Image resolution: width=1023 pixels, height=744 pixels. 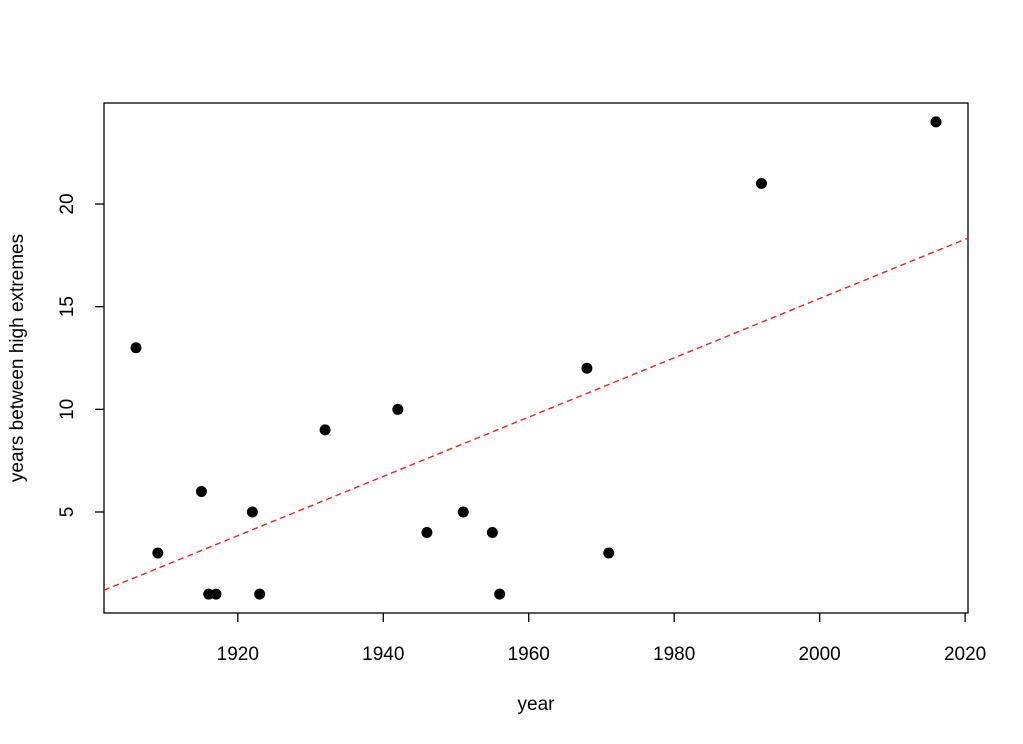 What do you see at coordinates (67, 409) in the screenshot?
I see `y-tick-label: 10` at bounding box center [67, 409].